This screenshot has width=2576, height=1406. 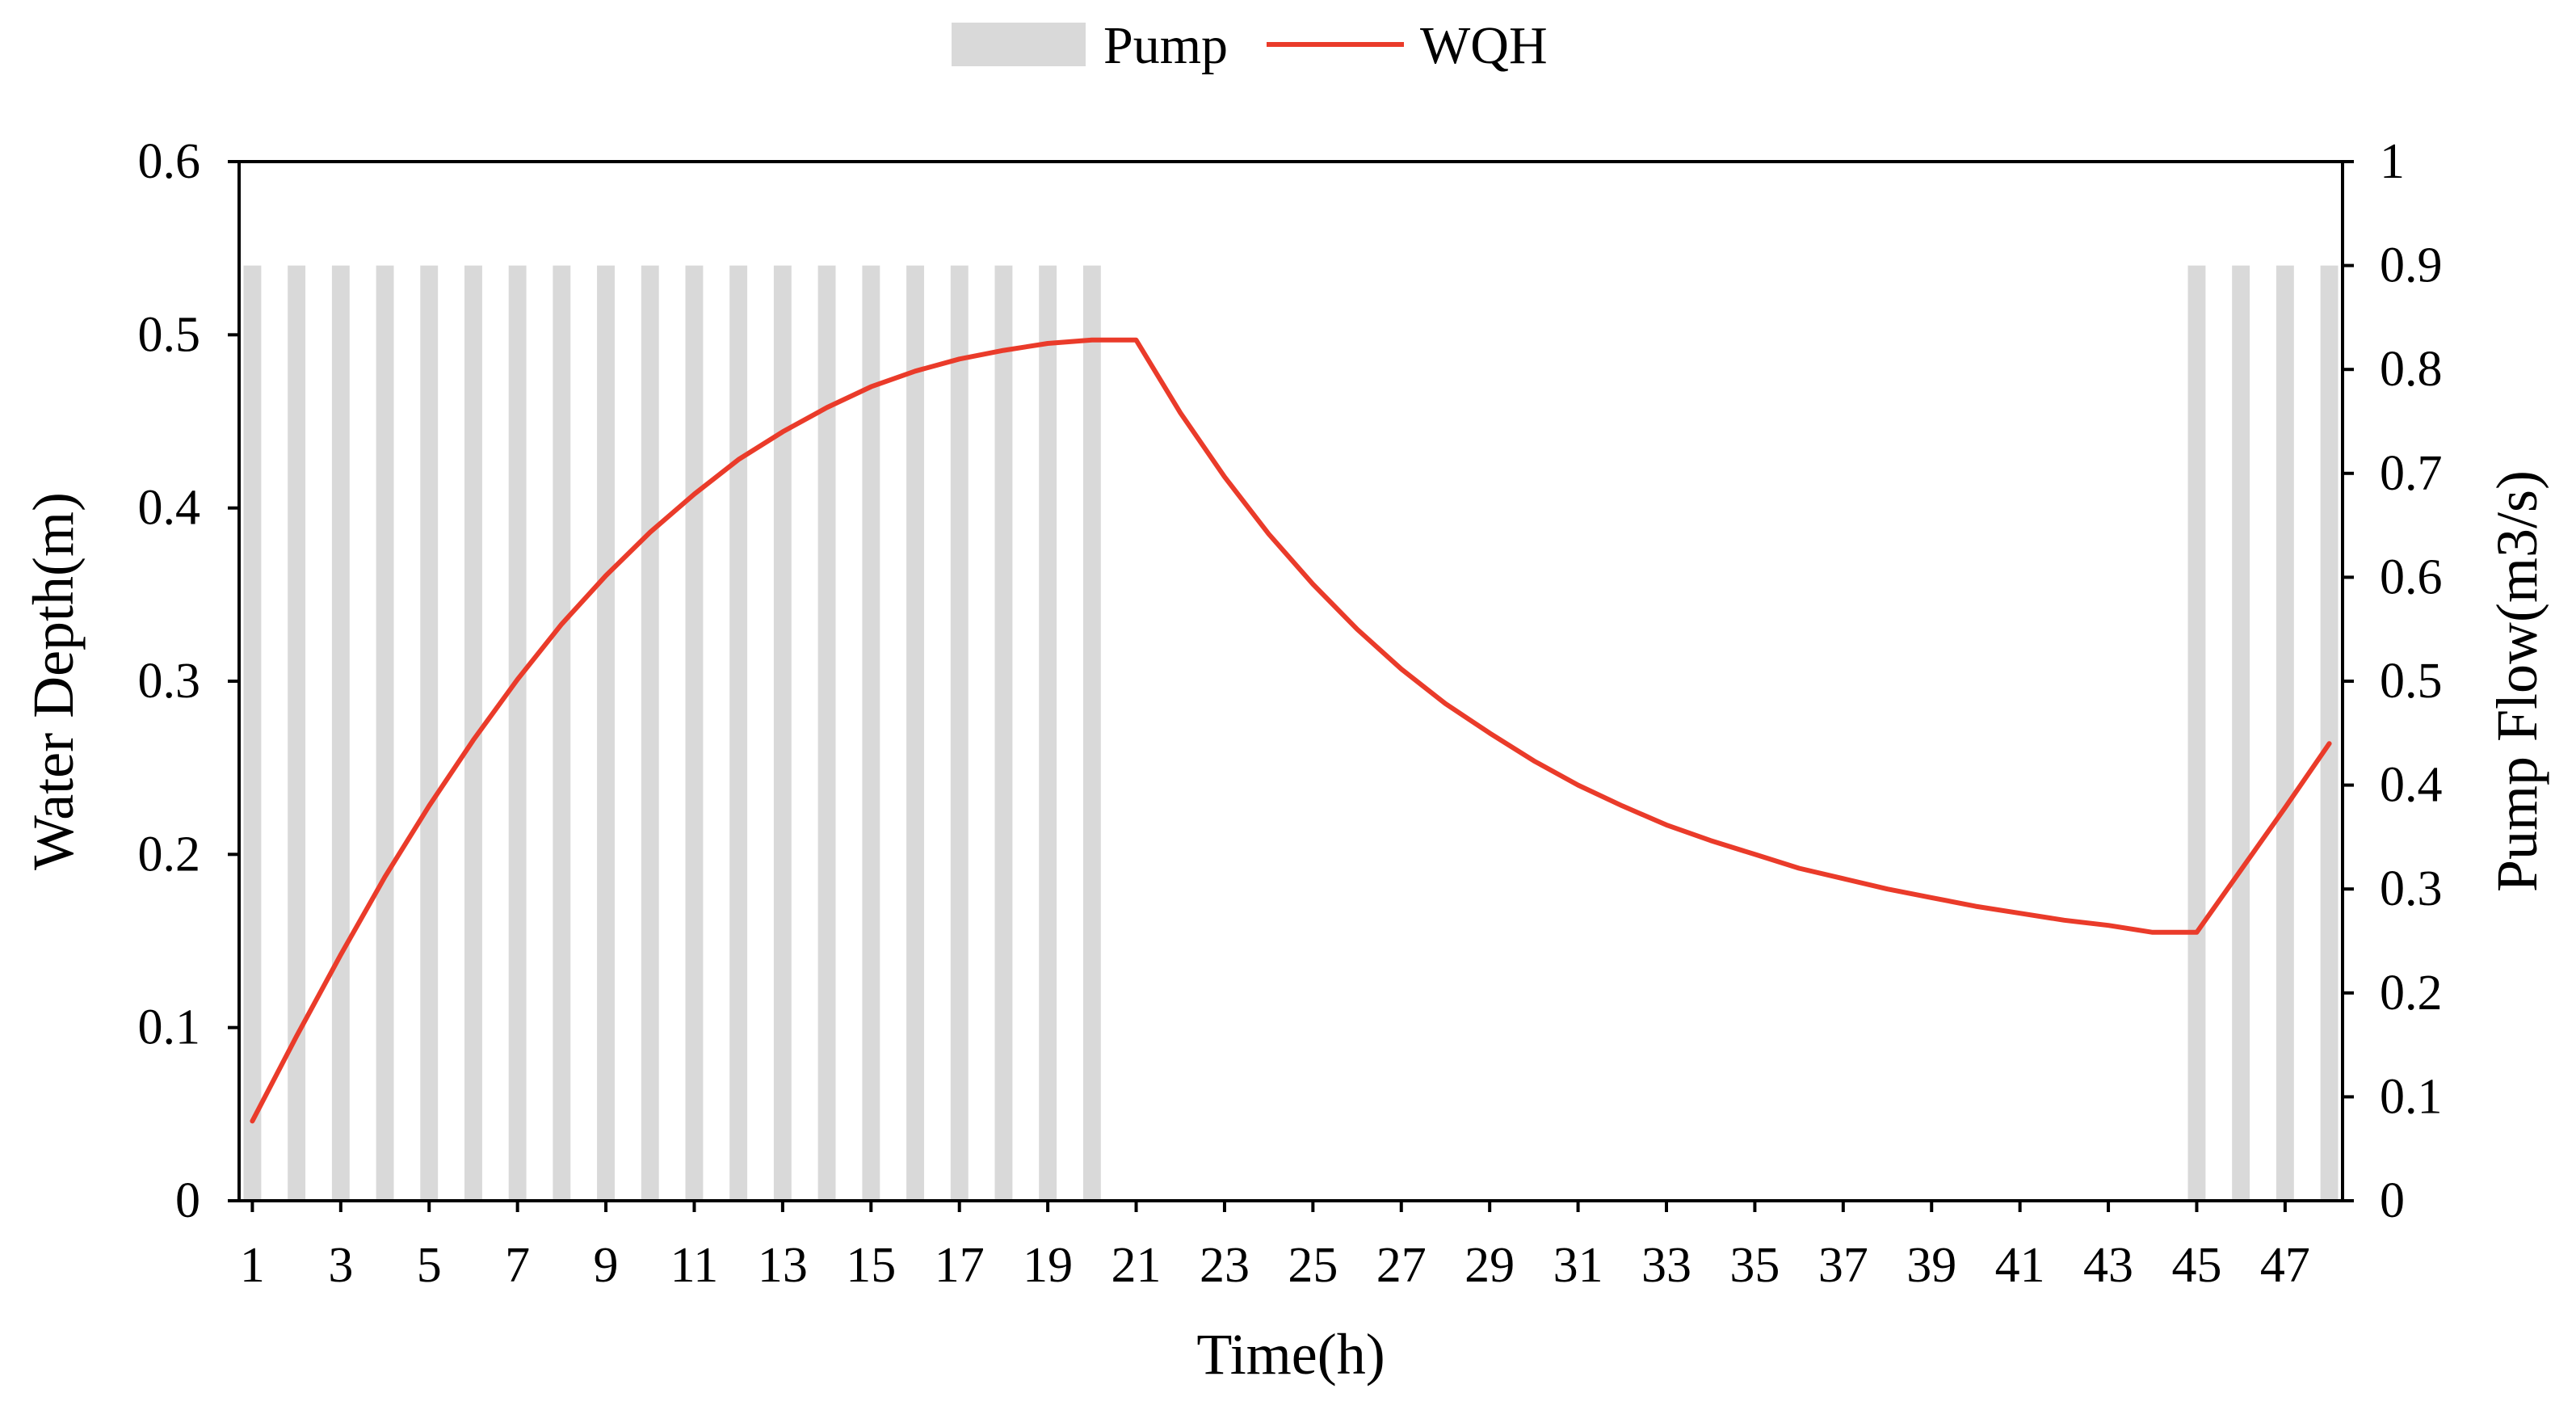 What do you see at coordinates (517, 1265) in the screenshot?
I see `x-tick-label: 7` at bounding box center [517, 1265].